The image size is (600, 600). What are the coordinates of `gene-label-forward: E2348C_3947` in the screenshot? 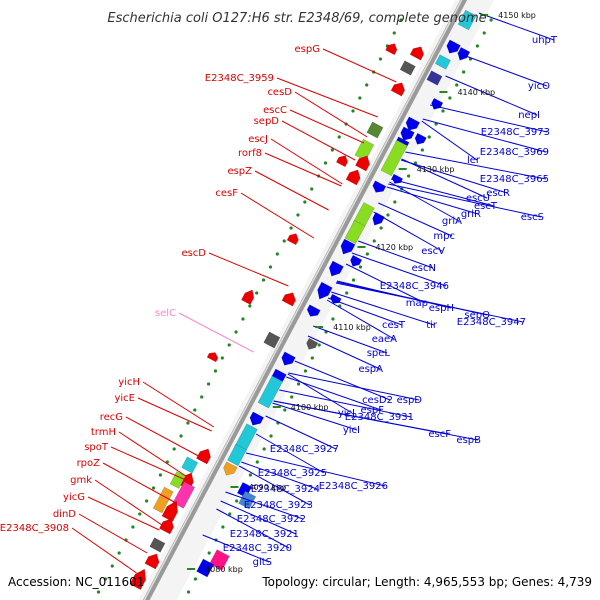 It's located at (491, 322).